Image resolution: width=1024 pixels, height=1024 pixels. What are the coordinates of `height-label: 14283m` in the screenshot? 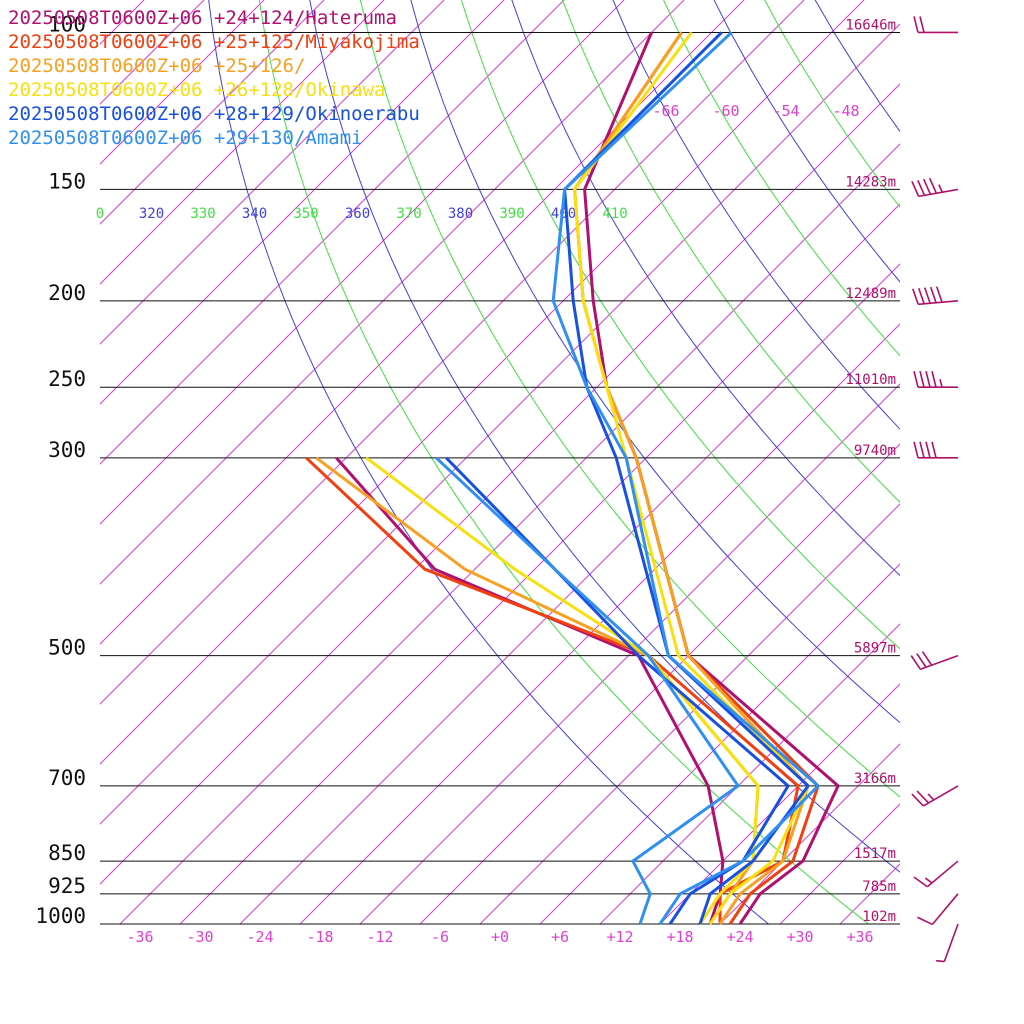 It's located at (870, 182).